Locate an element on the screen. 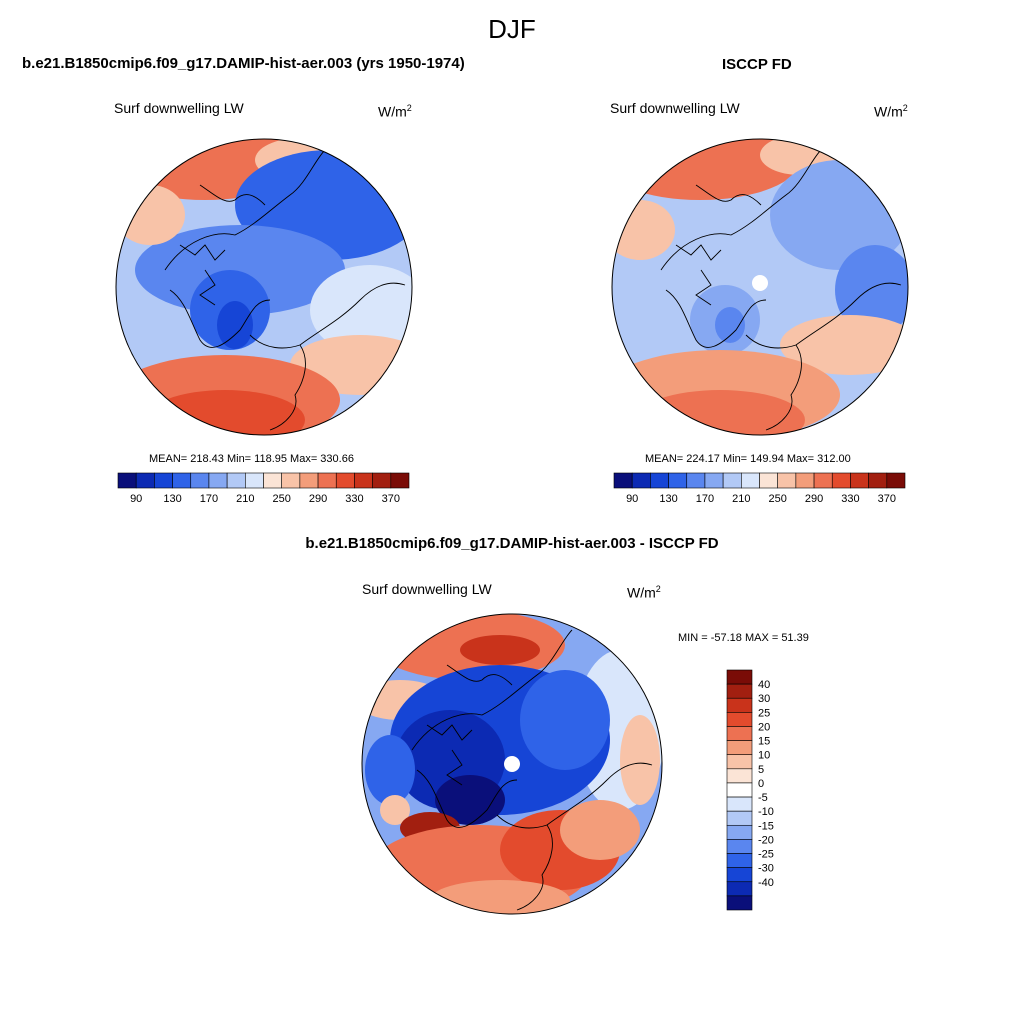 The width and height of the screenshot is (1024, 1024). diff-variable-label: Surf downwelling LW is located at coordinates (427, 589).